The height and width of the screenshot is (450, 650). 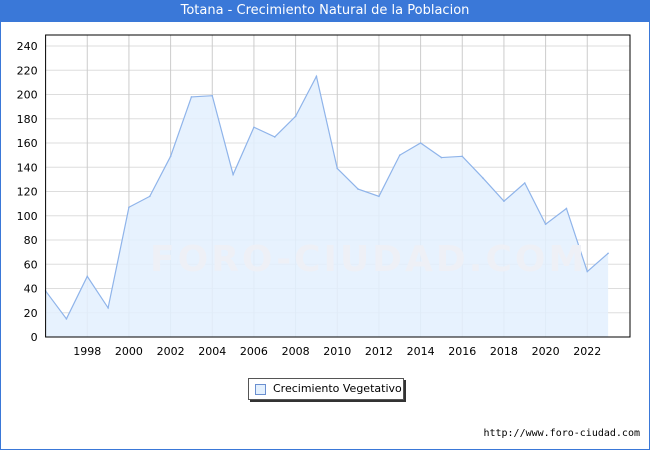 I want to click on x-tick-label: 2016, so click(x=462, y=351).